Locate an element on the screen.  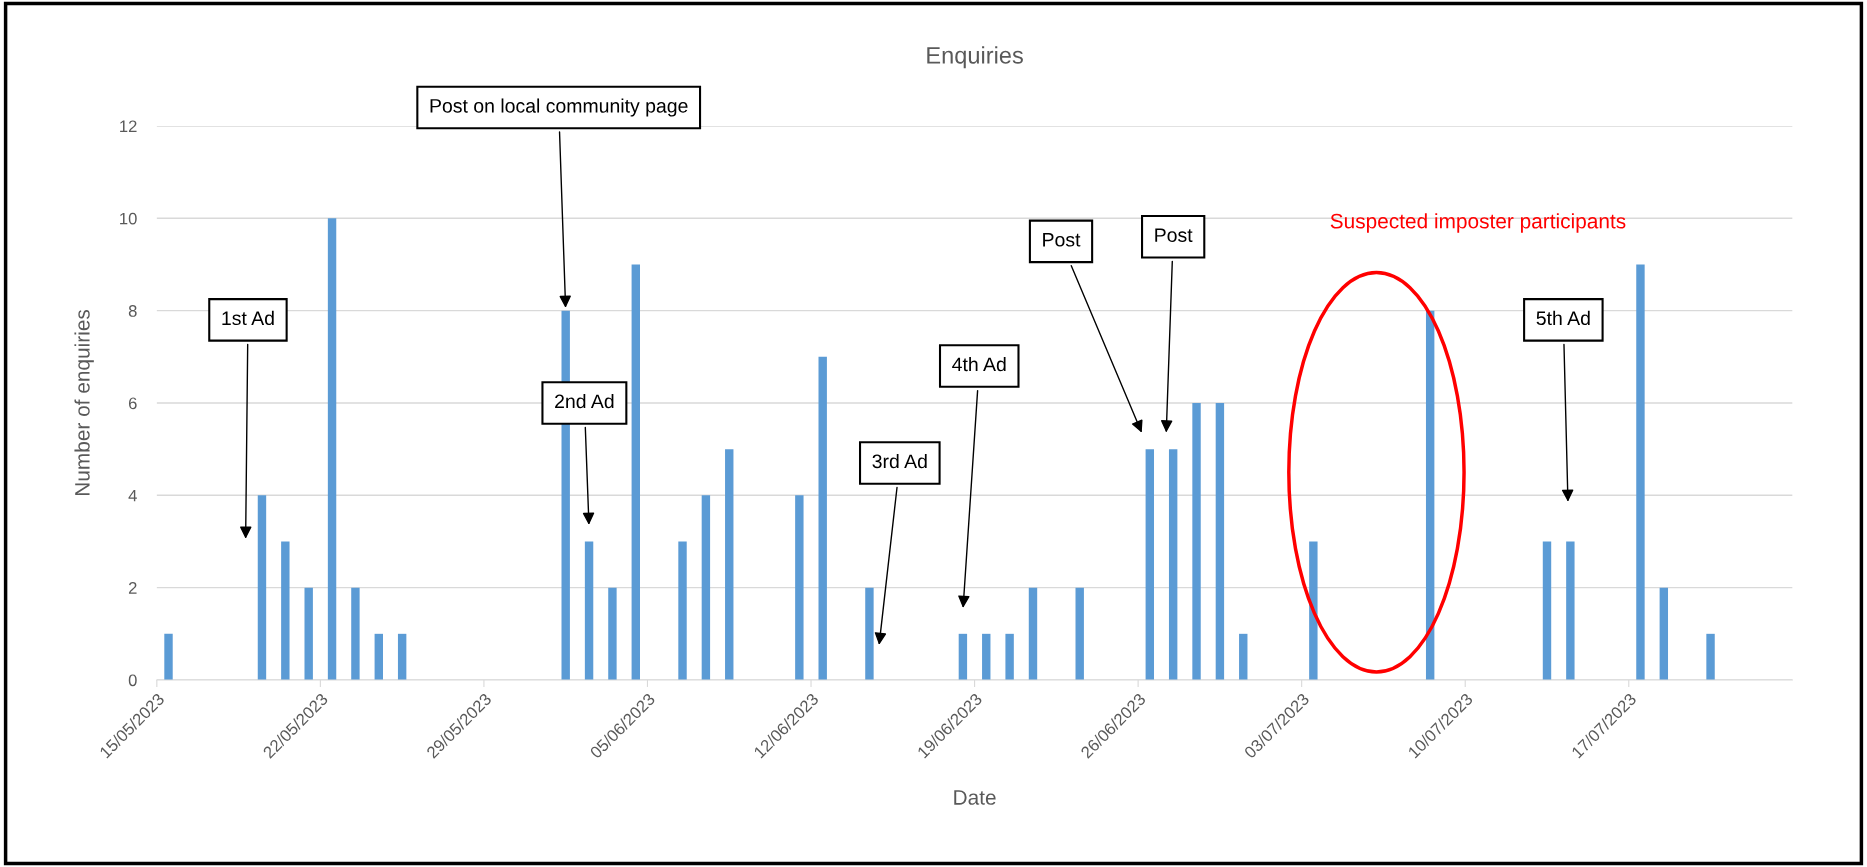
chart-title: Enquiries is located at coordinates (975, 57).